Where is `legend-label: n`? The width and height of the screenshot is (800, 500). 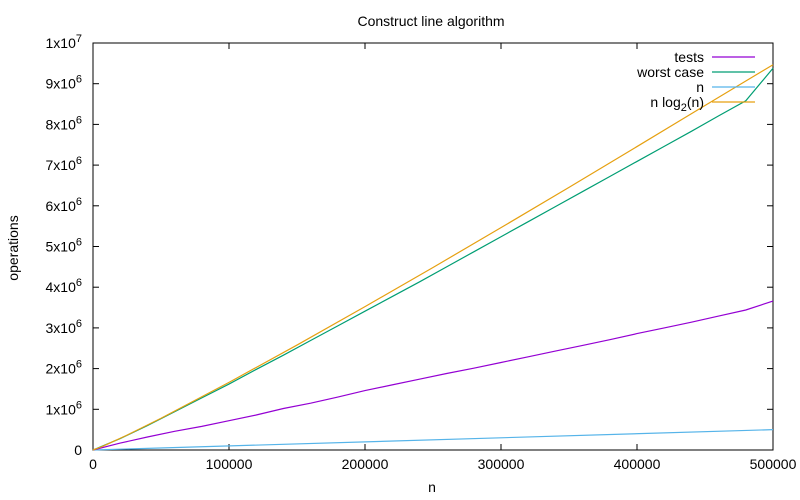 legend-label: n is located at coordinates (700, 87).